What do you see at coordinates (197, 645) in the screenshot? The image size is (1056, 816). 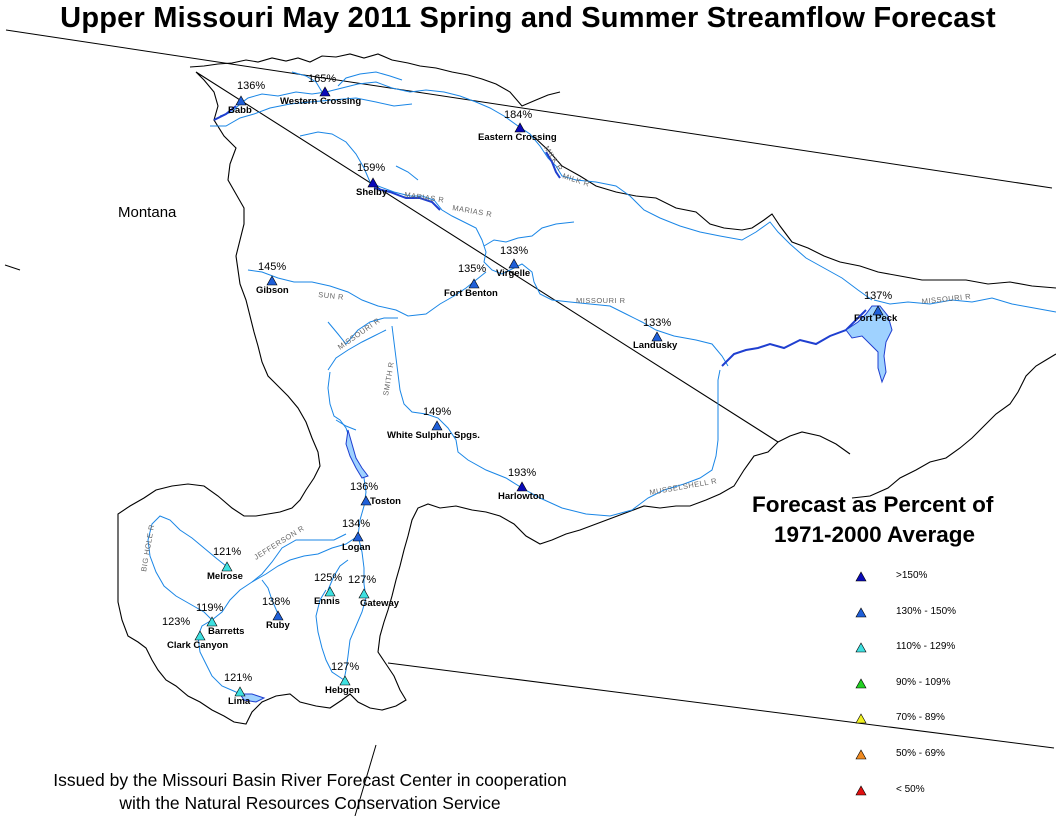 I see `station-name: Clark Canyon` at bounding box center [197, 645].